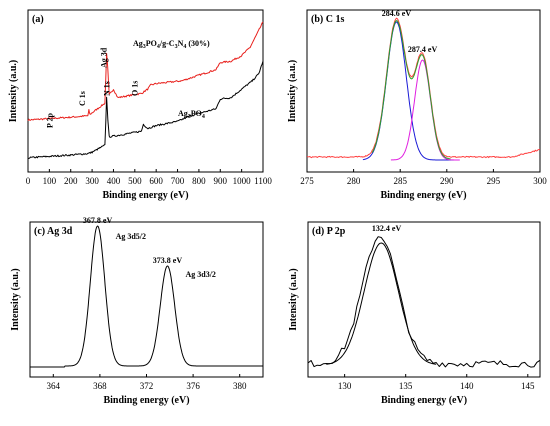 Image resolution: width=550 pixels, height=426 pixels. Describe the element at coordinates (528, 386) in the screenshot. I see `x-tick-label: 145` at that location.